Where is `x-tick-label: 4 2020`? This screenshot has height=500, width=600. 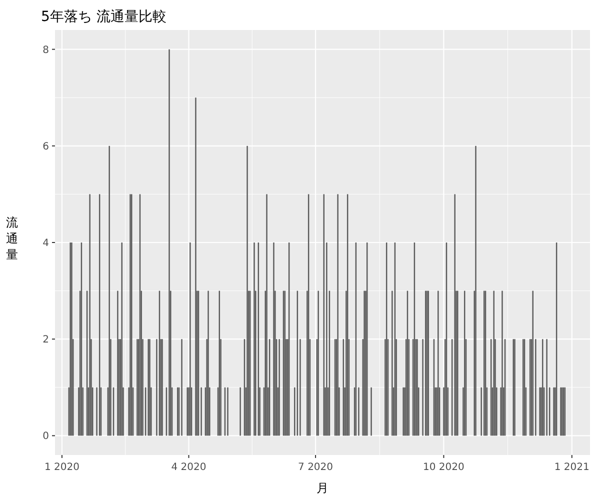 x-tick-label: 4 2020 is located at coordinates (188, 467).